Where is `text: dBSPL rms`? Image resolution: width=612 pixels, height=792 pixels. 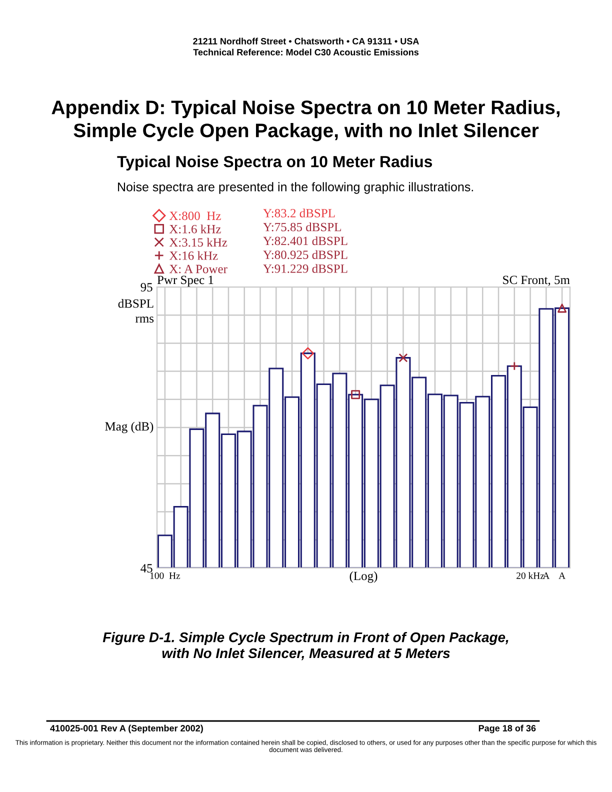 text: dBSPL rms is located at coordinates (136, 311).